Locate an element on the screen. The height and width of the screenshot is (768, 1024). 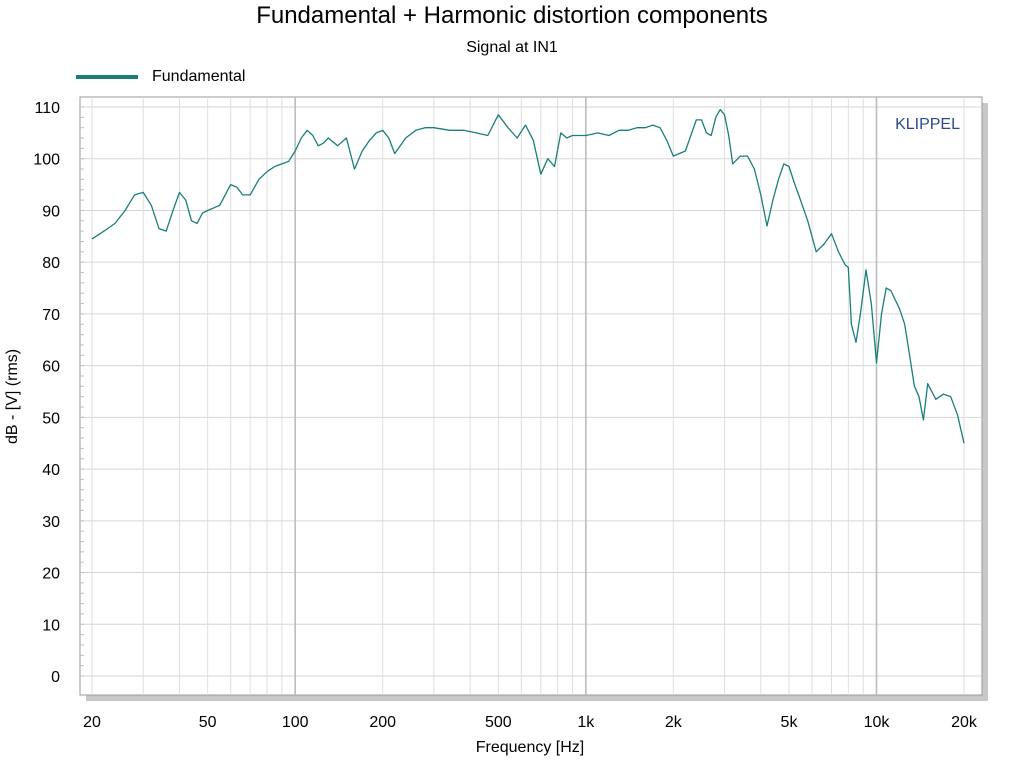
y-ticks: 0 10 20 30 40 50 60 70 80 90 100 110 is located at coordinates (46, 393).